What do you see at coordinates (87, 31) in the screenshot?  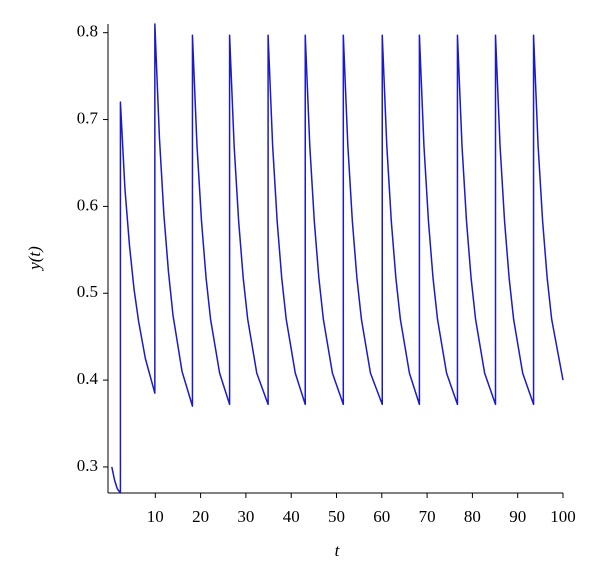 I see `y-tick-label: 0.8` at bounding box center [87, 31].